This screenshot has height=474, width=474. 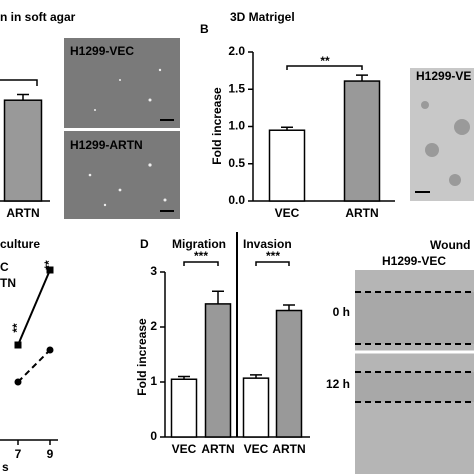 I want to click on panel-title: culture, so click(x=20, y=244).